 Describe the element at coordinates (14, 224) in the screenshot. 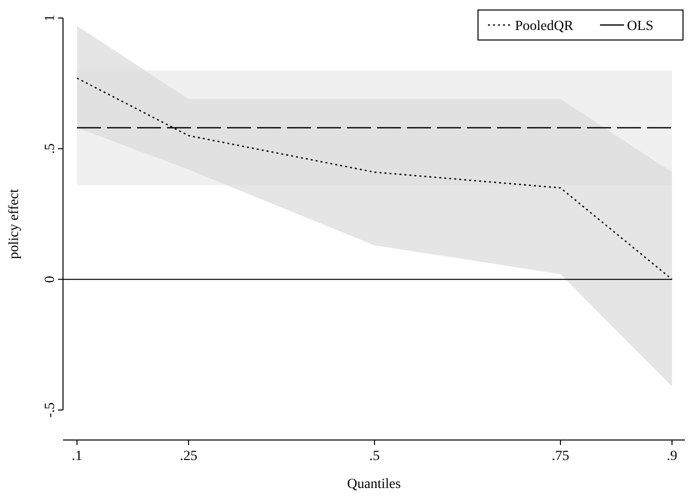

I see `y-axis-title: policy effect` at that location.